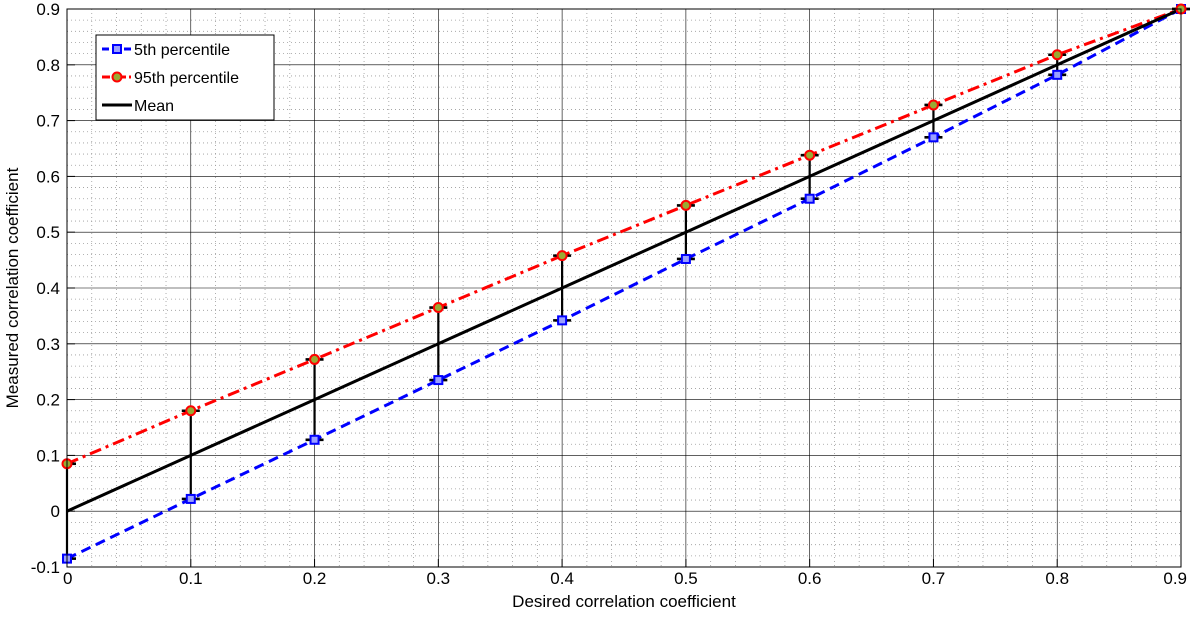 Image resolution: width=1196 pixels, height=618 pixels. I want to click on x-tick-label: 0, so click(67, 578).